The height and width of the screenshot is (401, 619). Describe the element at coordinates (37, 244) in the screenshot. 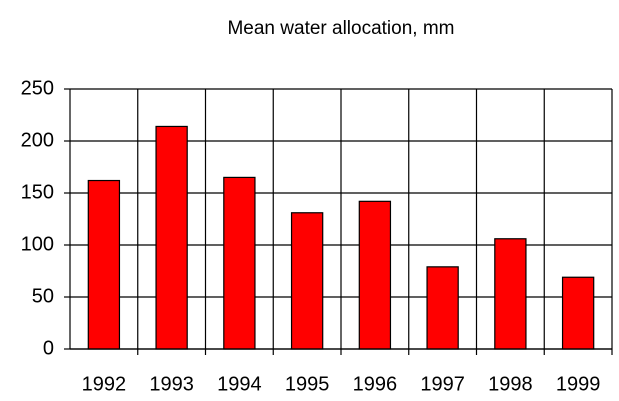

I see `y-tick-label: 100` at that location.